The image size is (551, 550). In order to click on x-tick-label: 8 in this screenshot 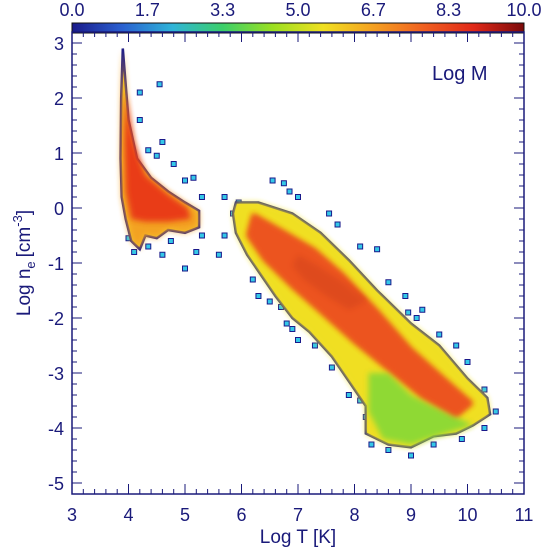, I will do `click(354, 515)`.